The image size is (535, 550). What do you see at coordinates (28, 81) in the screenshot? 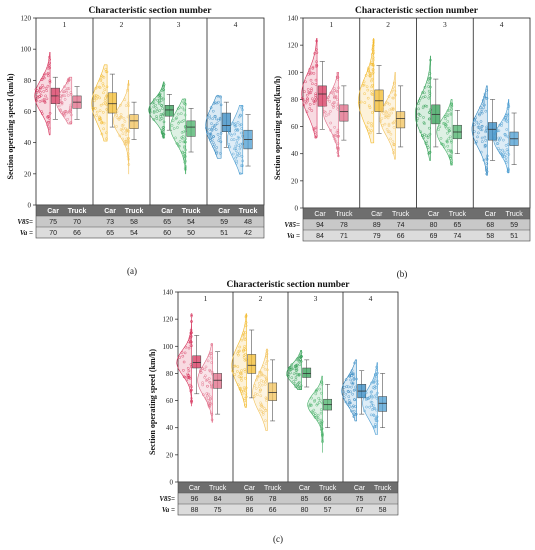
I see `y-tick-label: 80` at bounding box center [28, 81].